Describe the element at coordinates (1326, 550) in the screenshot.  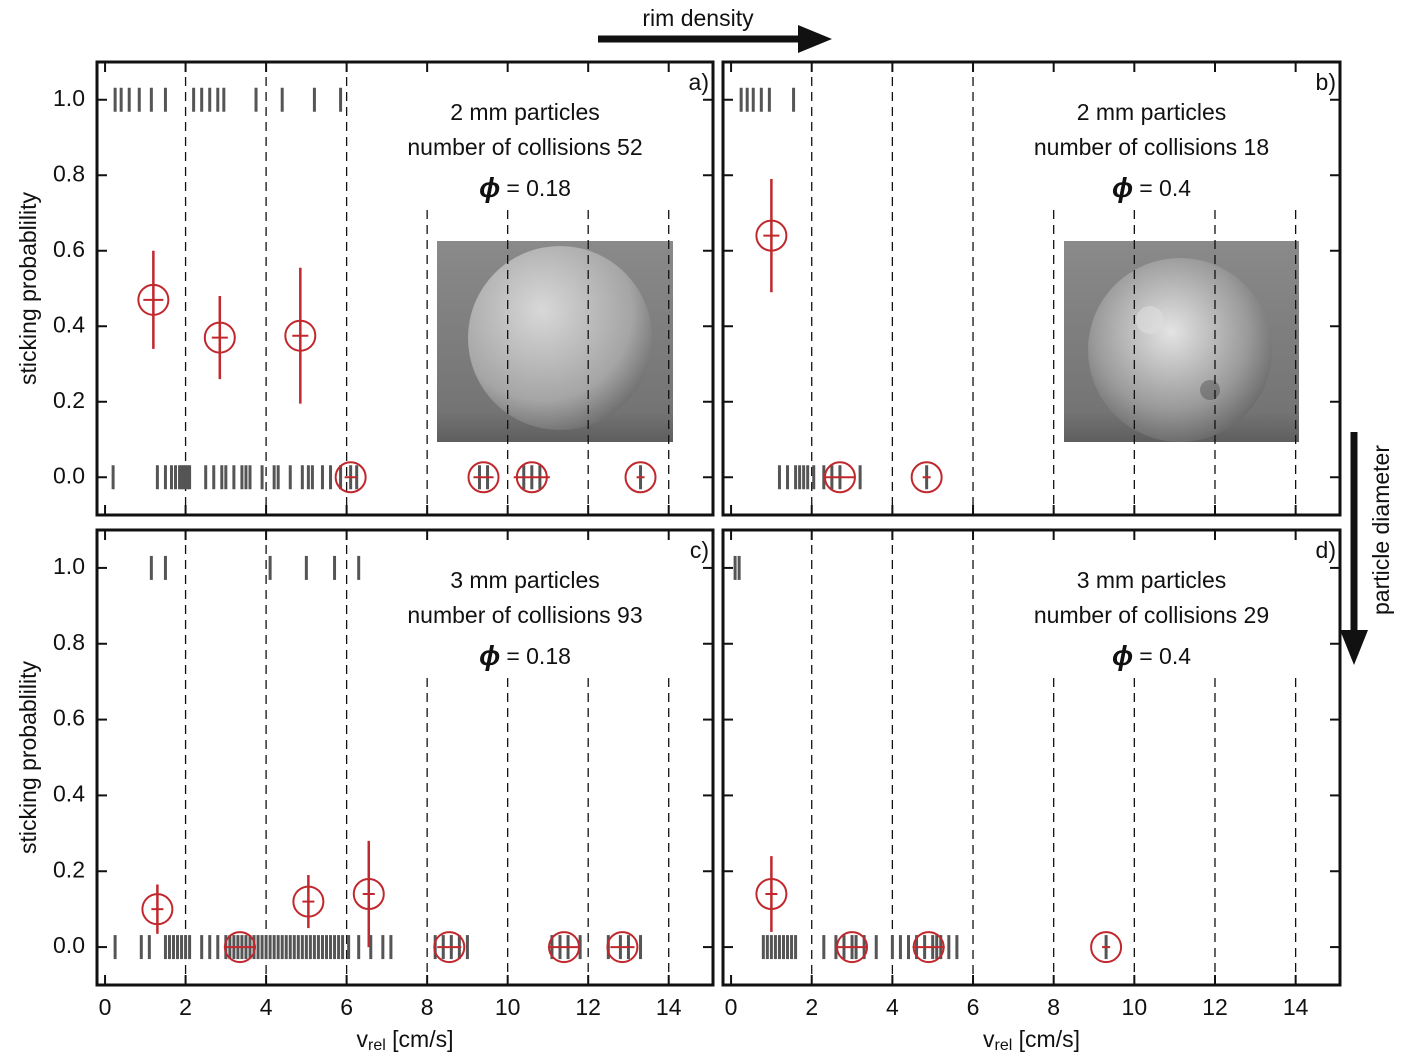
I see `panel-label: d)` at that location.